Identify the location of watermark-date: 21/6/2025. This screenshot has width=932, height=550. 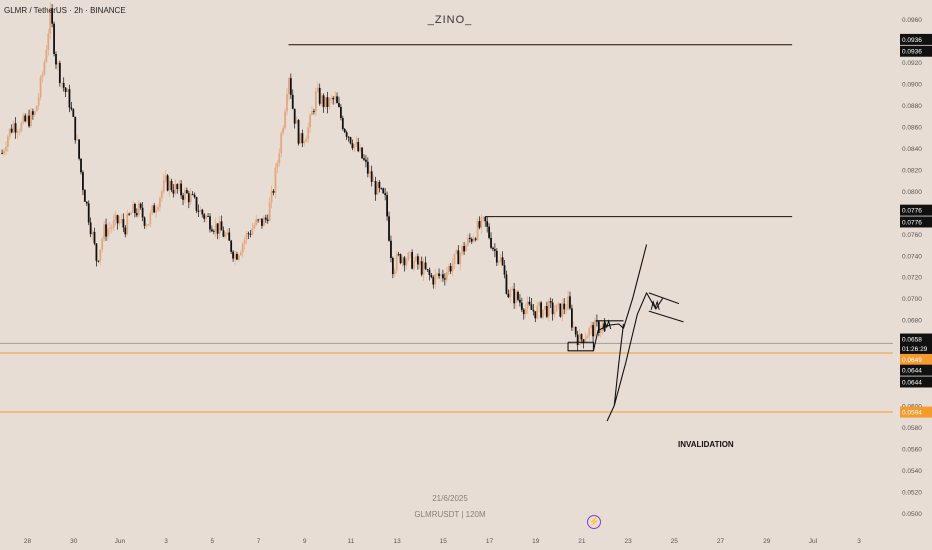
(450, 498).